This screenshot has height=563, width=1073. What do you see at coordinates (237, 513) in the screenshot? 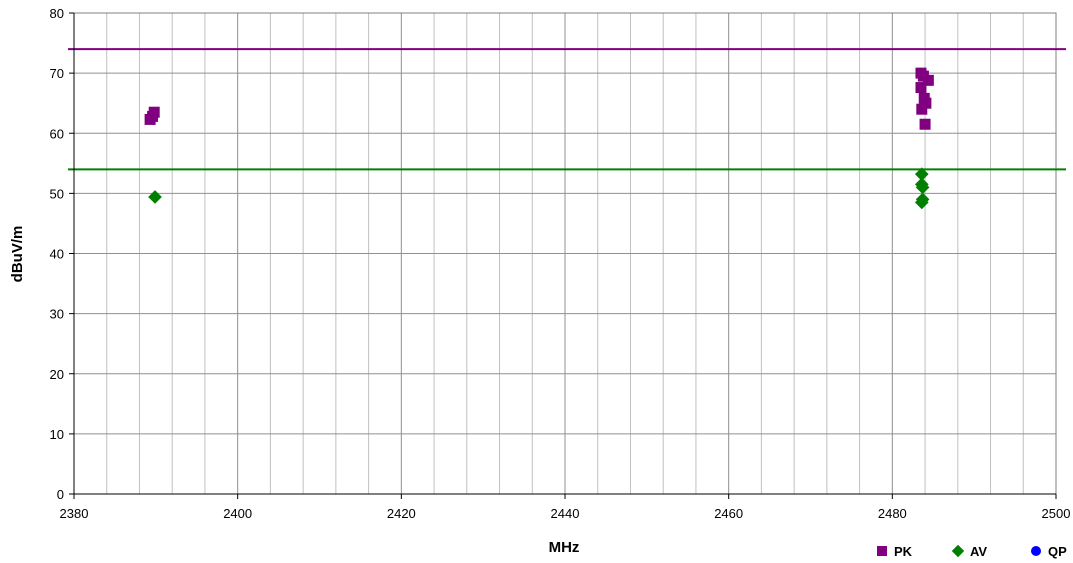
I see `x-tick-label: 2400` at bounding box center [237, 513].